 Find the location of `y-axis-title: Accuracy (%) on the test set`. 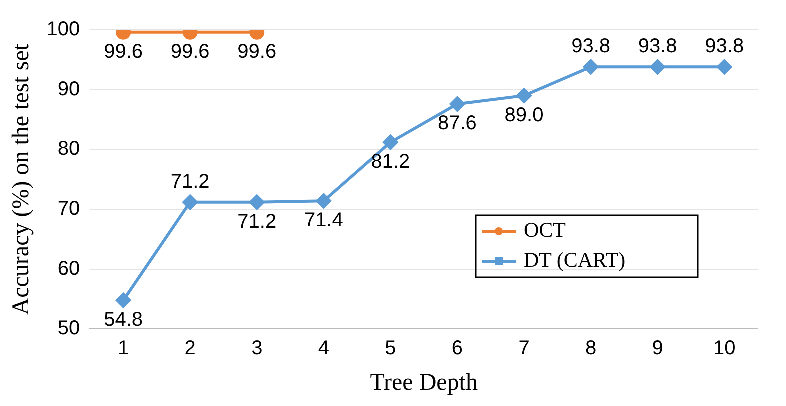

y-axis-title: Accuracy (%) on the test set is located at coordinates (21, 180).